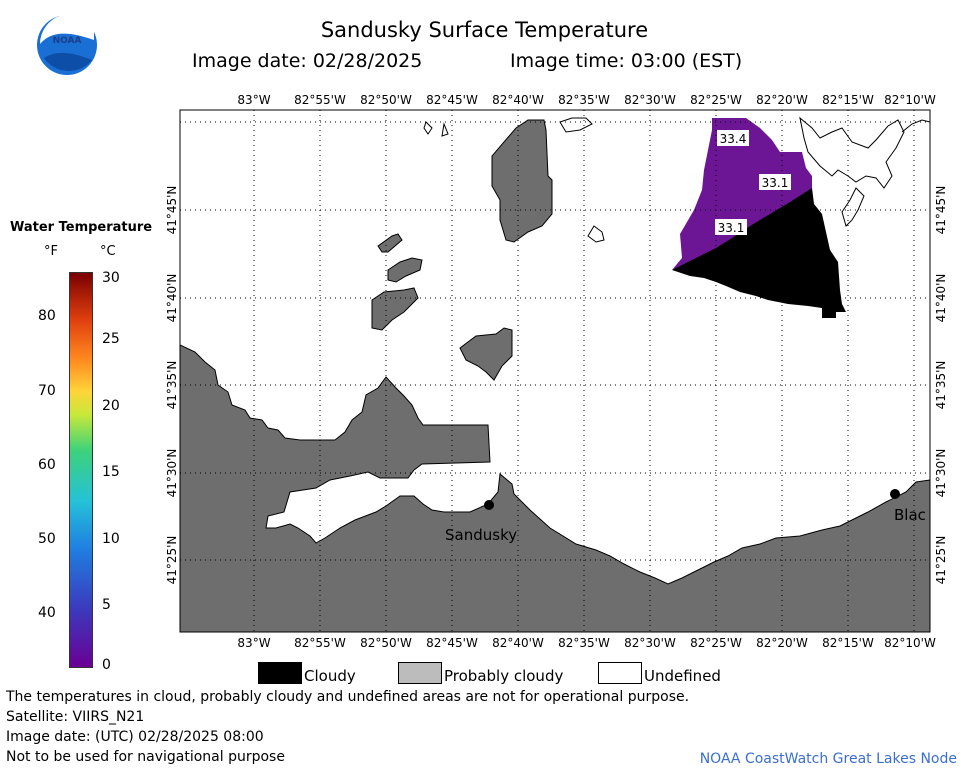 The width and height of the screenshot is (969, 773). I want to click on colorbar-title: Water Temperature, so click(81, 227).